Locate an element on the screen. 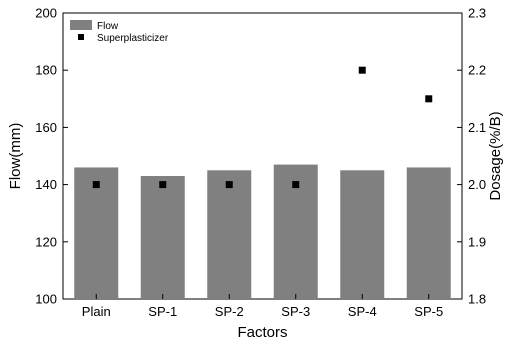 Image resolution: width=511 pixels, height=345 pixels. y-tick-label: 180 is located at coordinates (46, 70).